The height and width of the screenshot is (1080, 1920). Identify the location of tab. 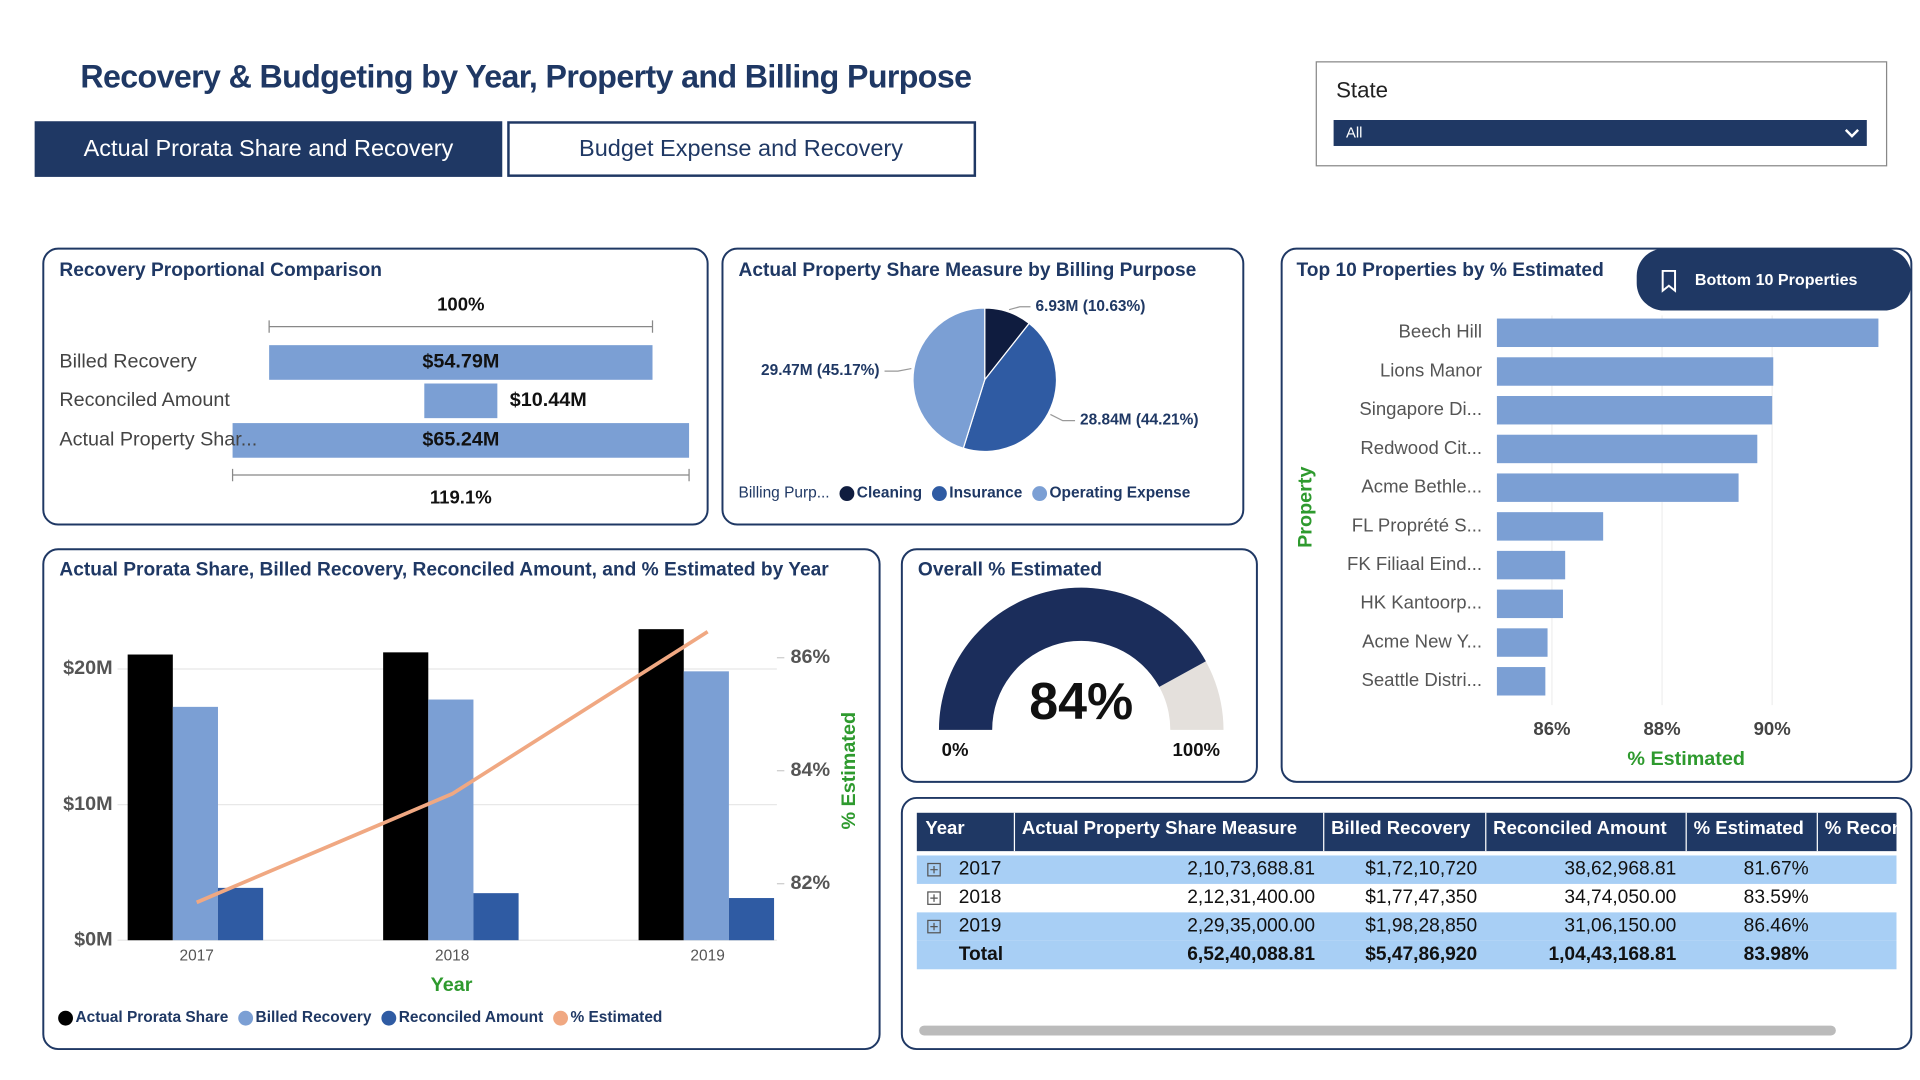
(742, 149).